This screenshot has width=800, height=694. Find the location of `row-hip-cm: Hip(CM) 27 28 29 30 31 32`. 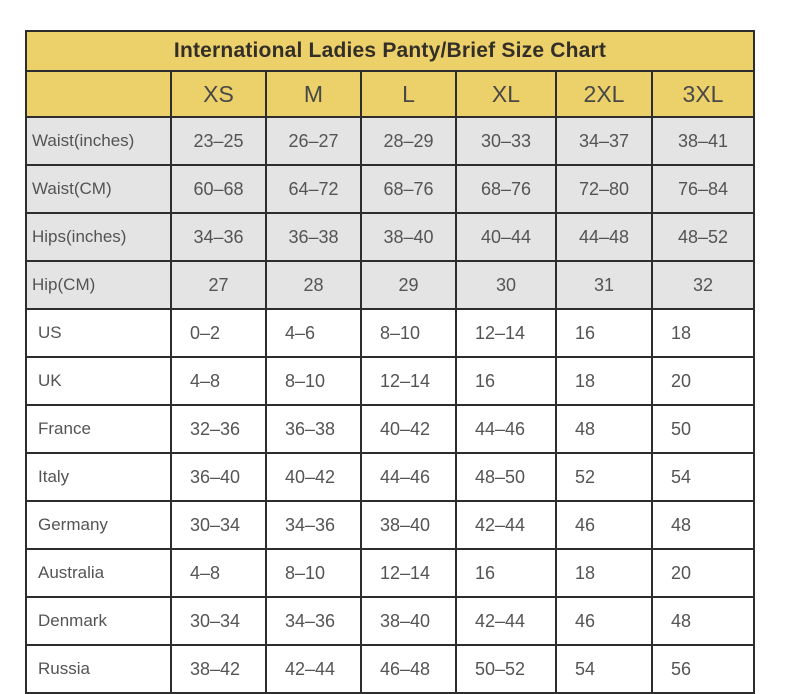

row-hip-cm: Hip(CM) 27 28 29 30 31 32 is located at coordinates (390, 285).